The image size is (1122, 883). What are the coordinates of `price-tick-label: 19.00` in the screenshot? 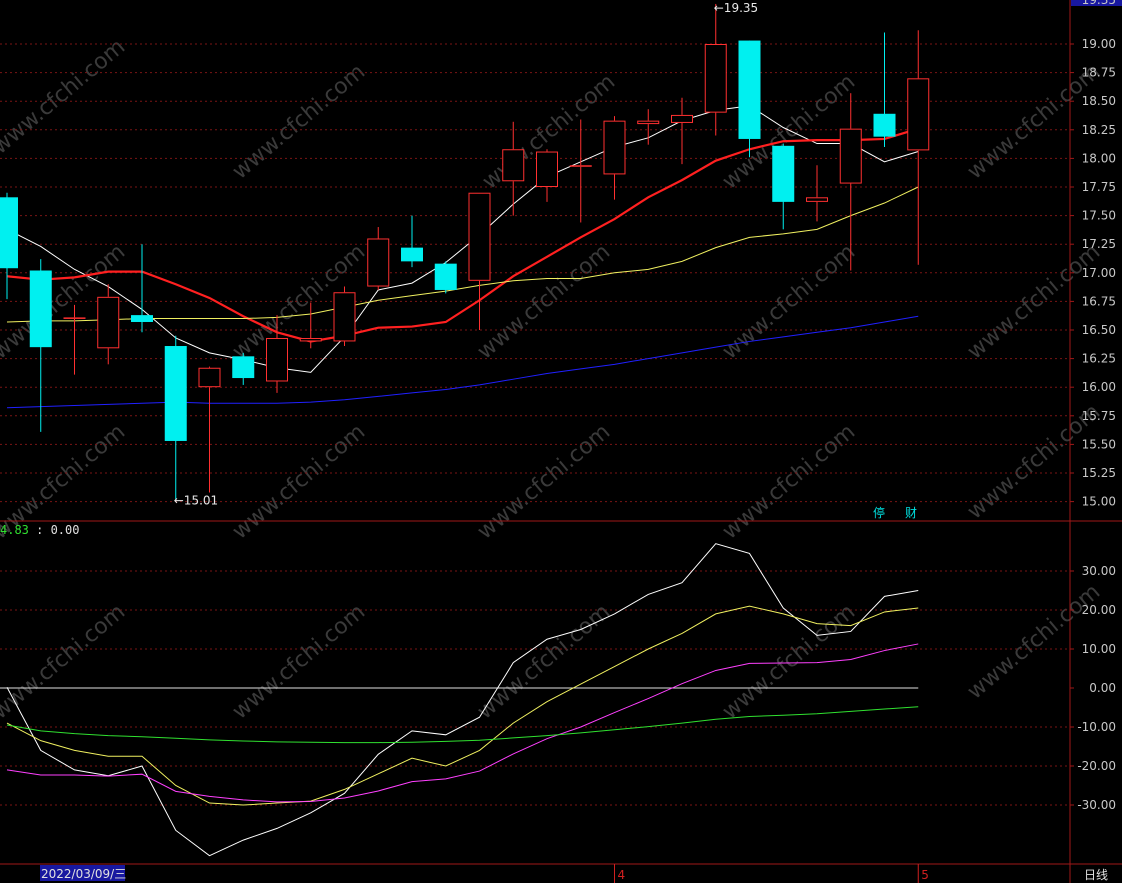 It's located at (1099, 44).